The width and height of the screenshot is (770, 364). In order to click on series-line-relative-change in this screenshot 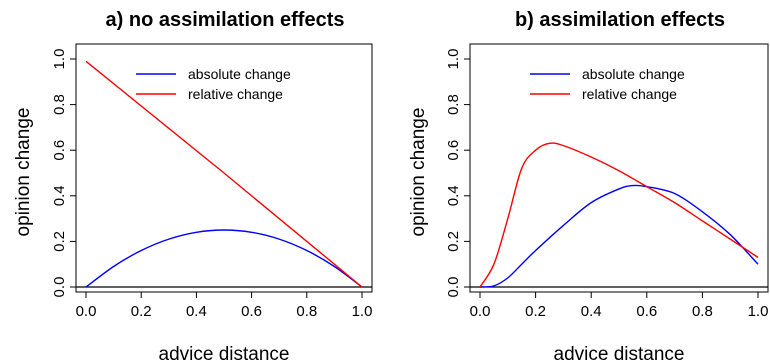, I will do `click(619, 215)`.